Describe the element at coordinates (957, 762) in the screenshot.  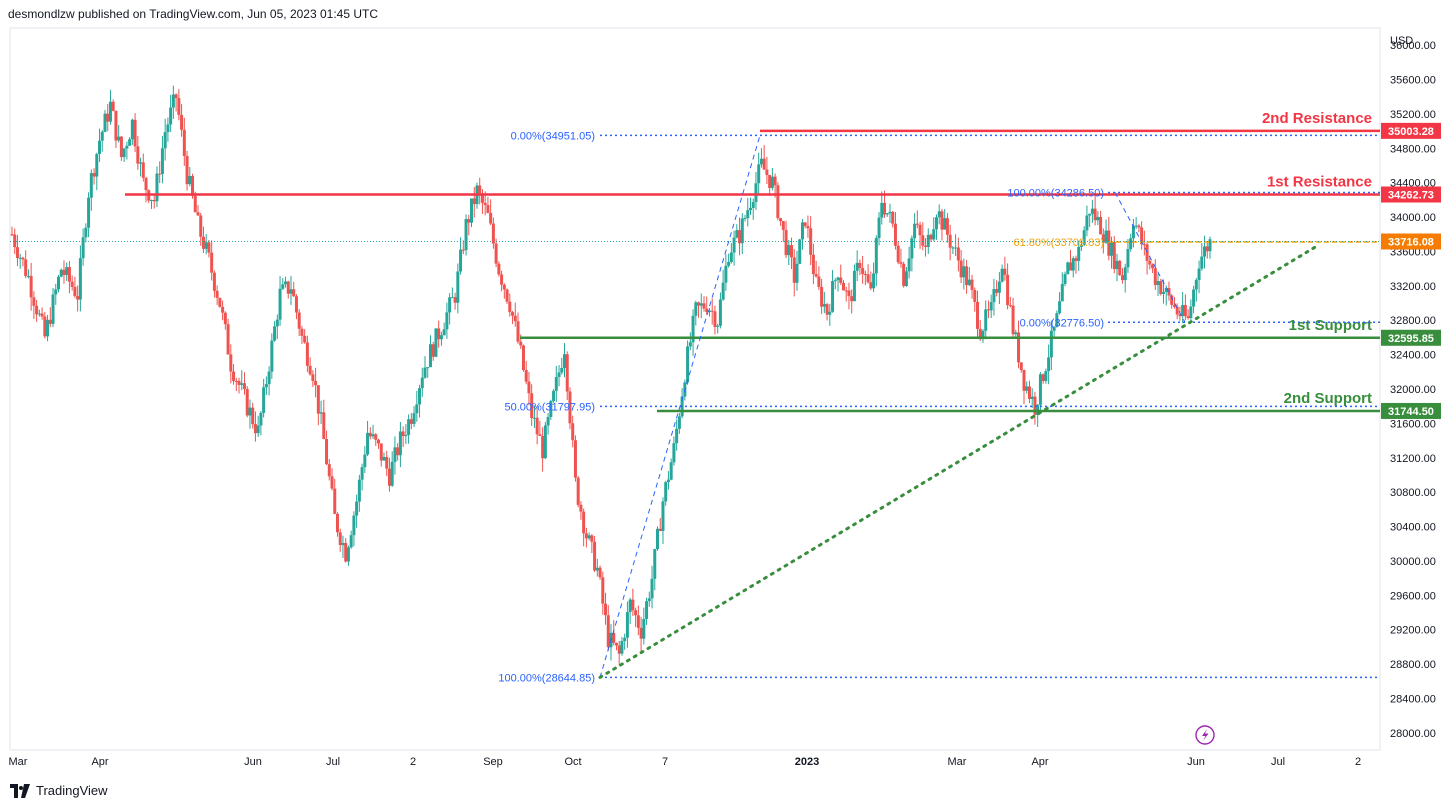
I see `x-tick-label: Mar` at that location.